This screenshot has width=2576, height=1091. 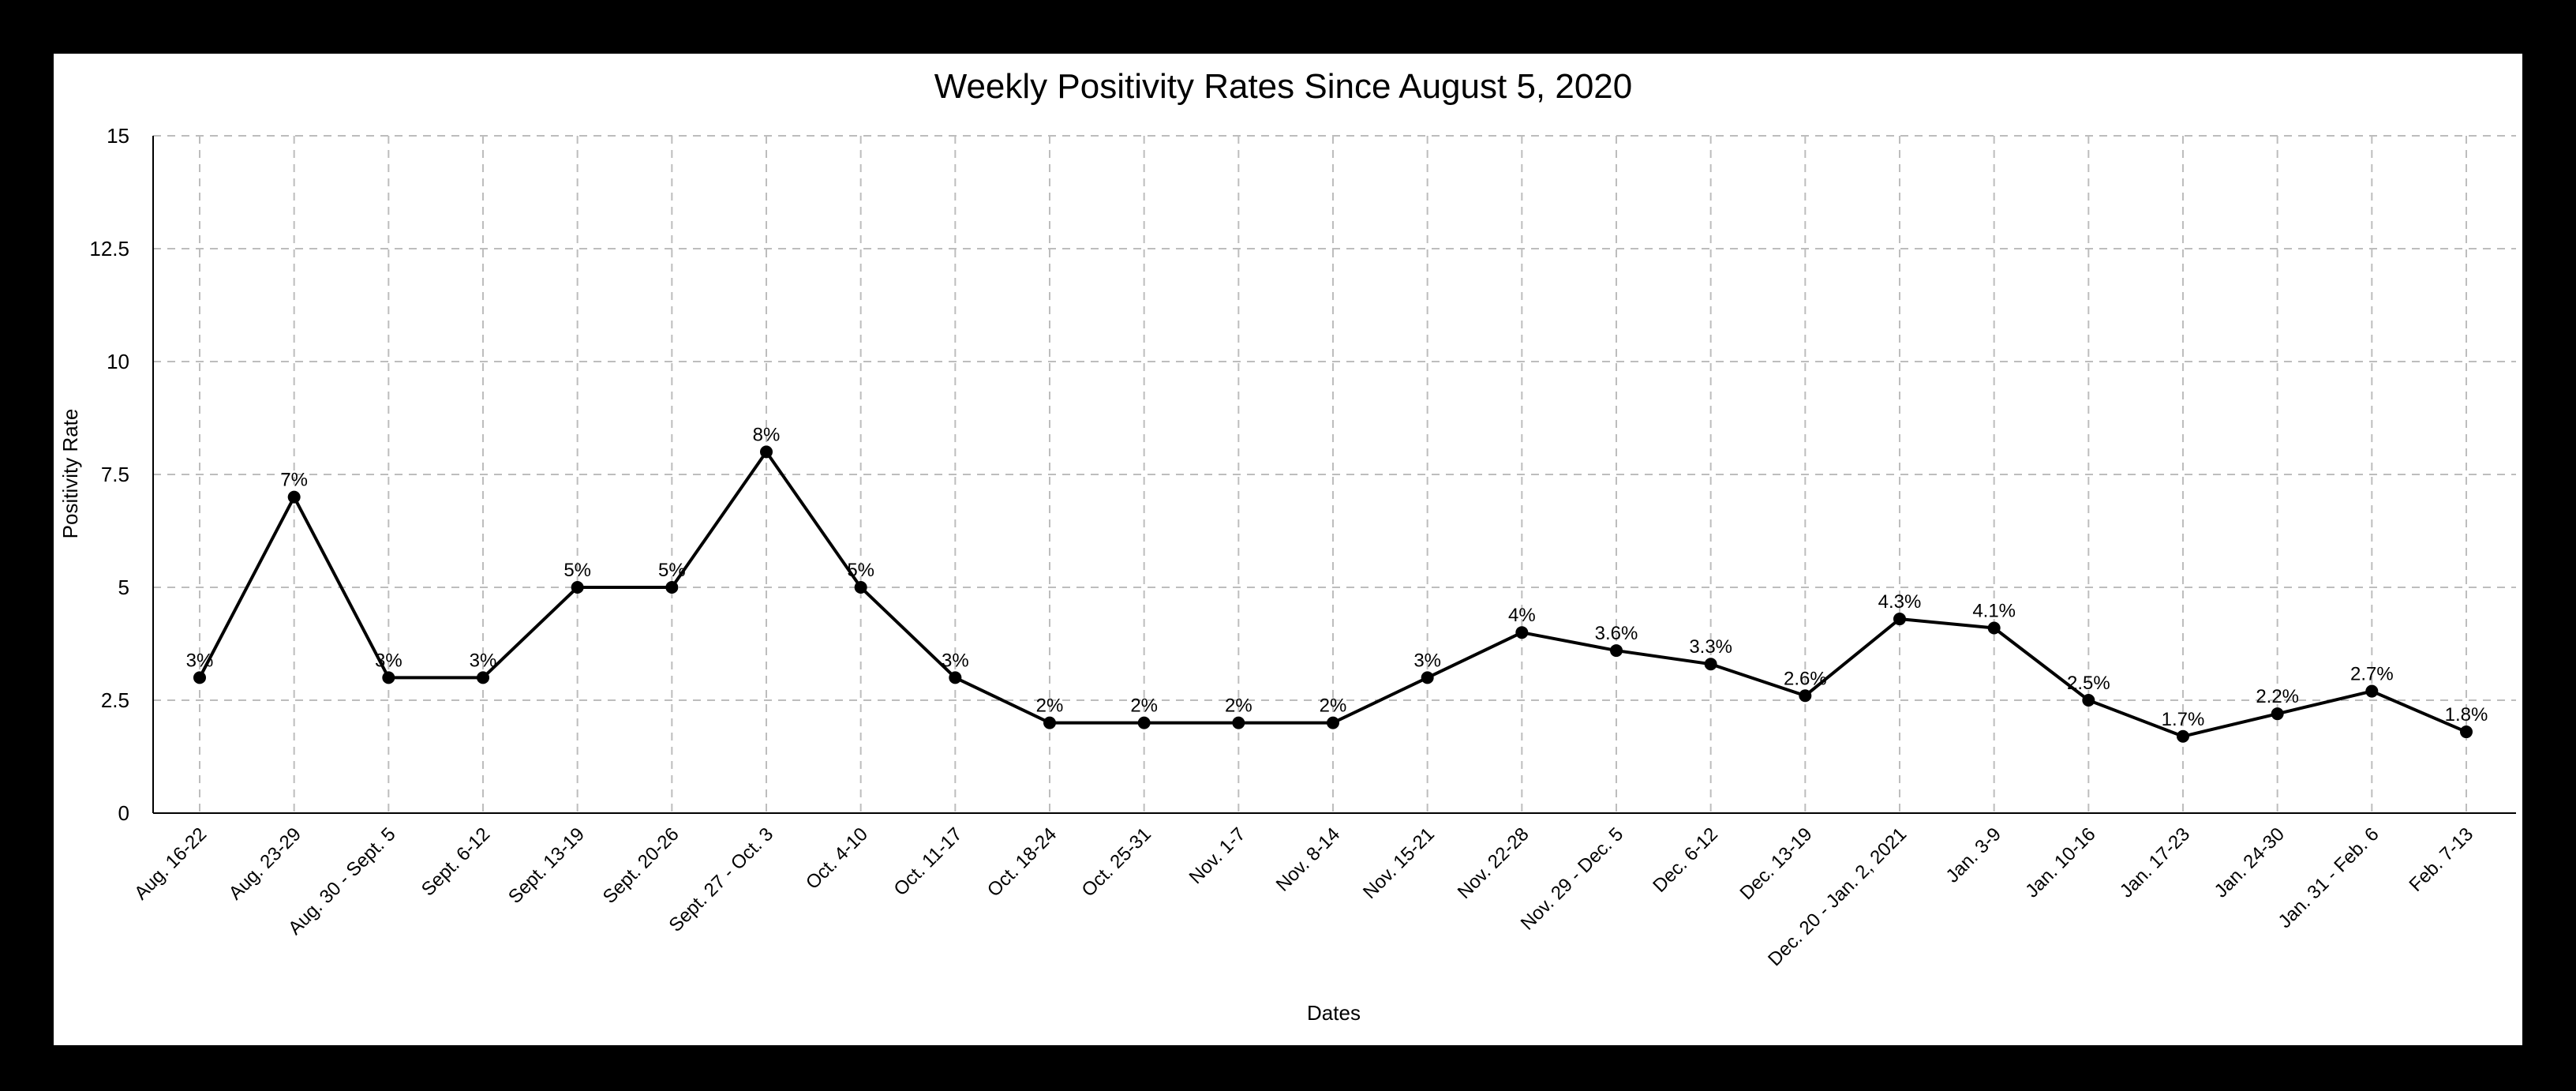 I want to click on y-tick-label: 15, so click(x=118, y=136).